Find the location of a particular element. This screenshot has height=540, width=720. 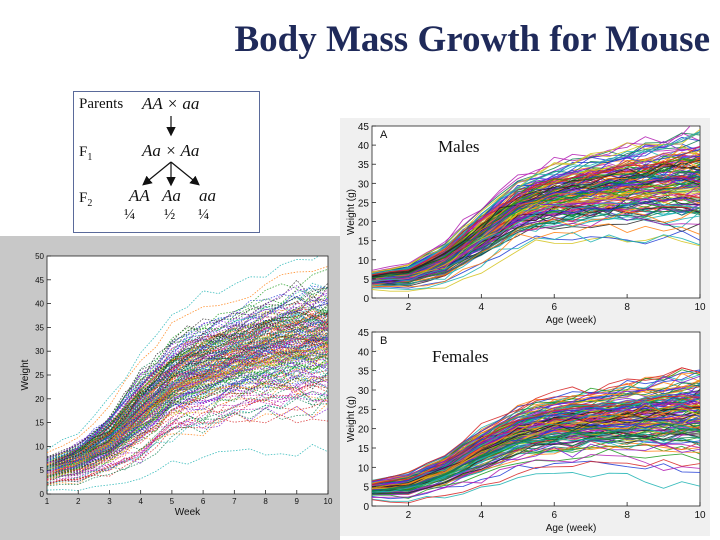

y-axis-label: Weight is located at coordinates (25, 374).